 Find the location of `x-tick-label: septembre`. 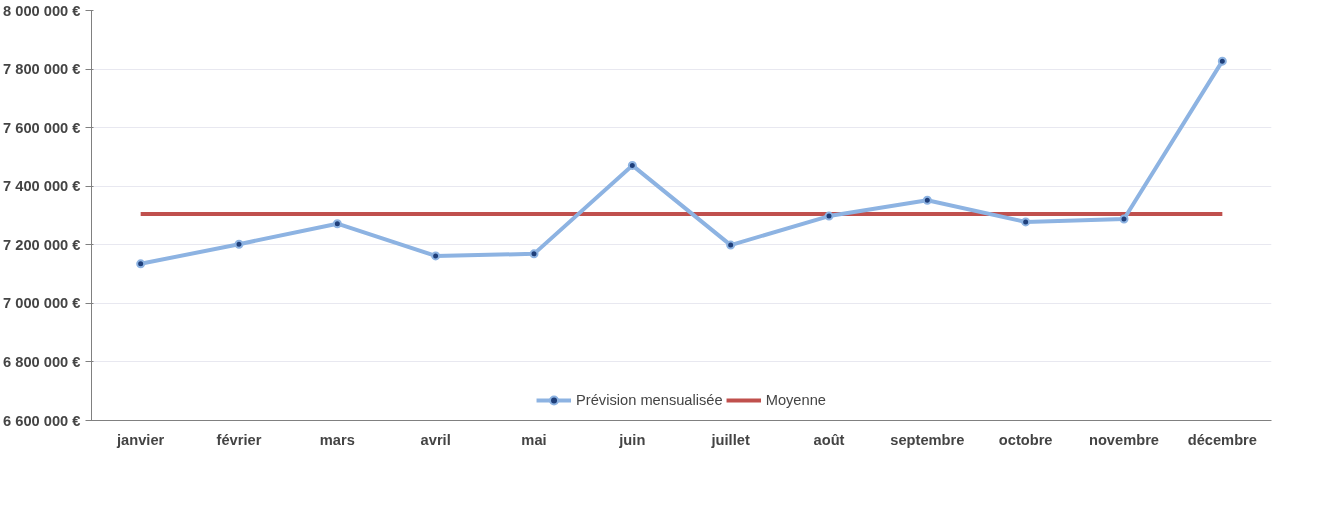

x-tick-label: septembre is located at coordinates (927, 439).